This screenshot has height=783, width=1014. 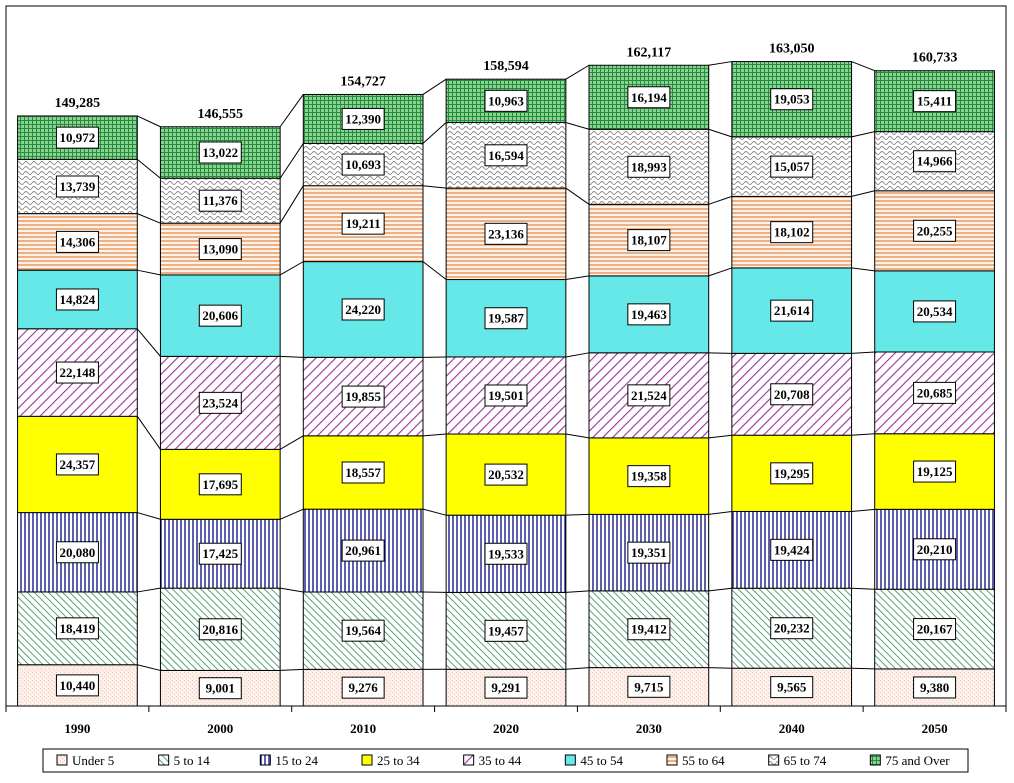 I want to click on total-label: 160,733, so click(x=935, y=58).